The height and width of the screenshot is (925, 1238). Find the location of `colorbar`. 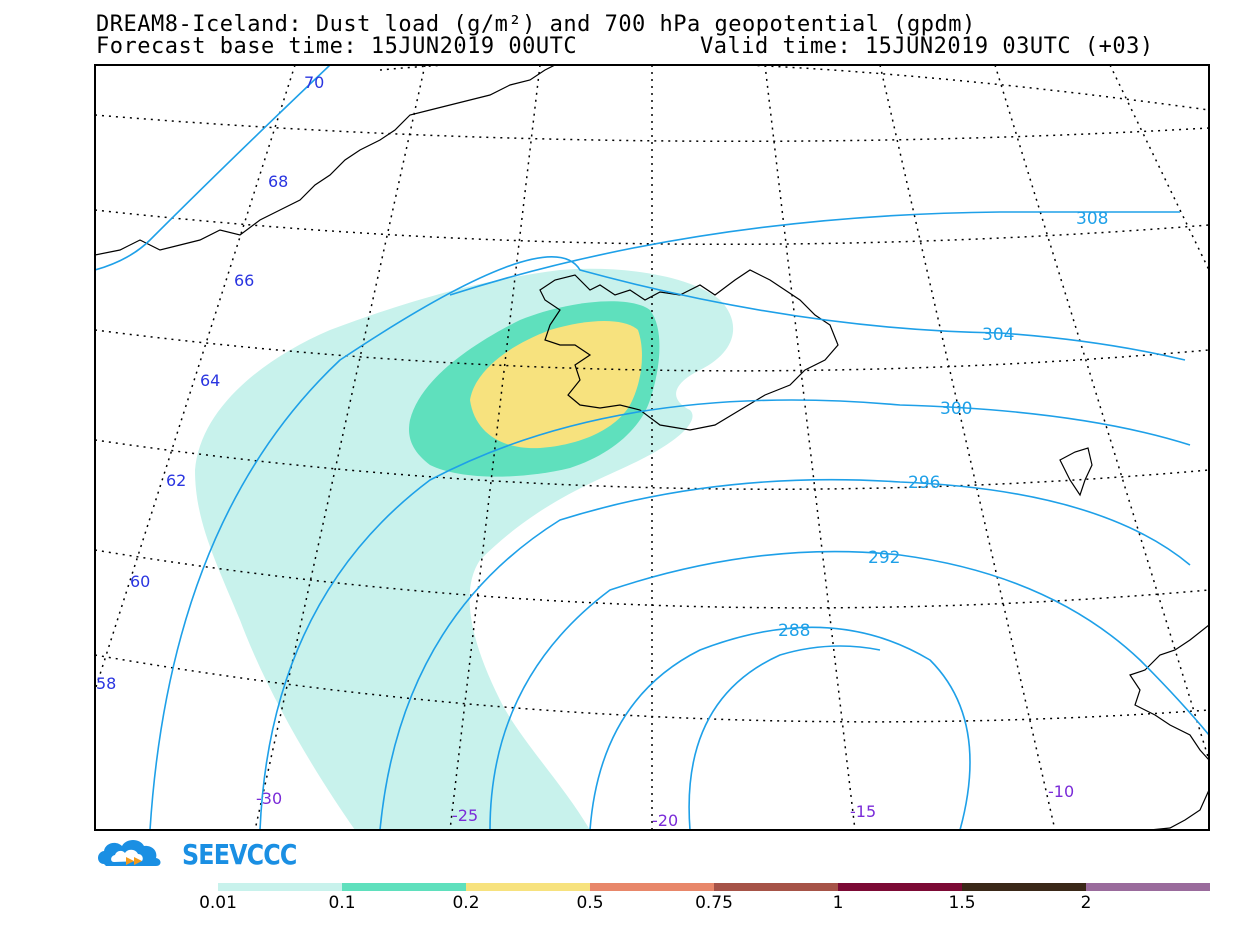

colorbar is located at coordinates (714, 887).